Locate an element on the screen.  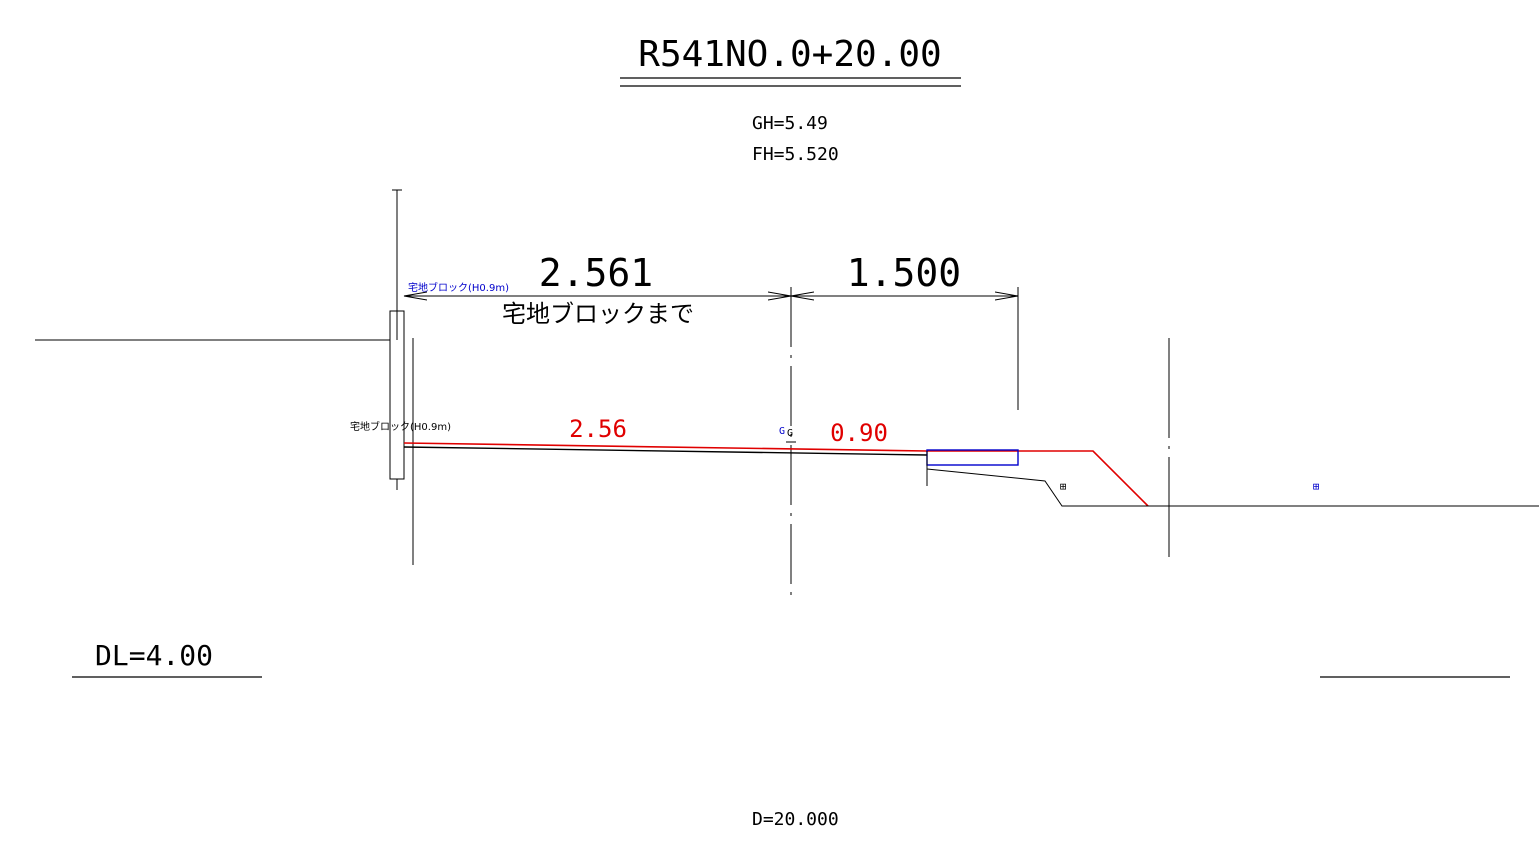
drawing-title: R541NO.0+20.00 is located at coordinates (789, 54).